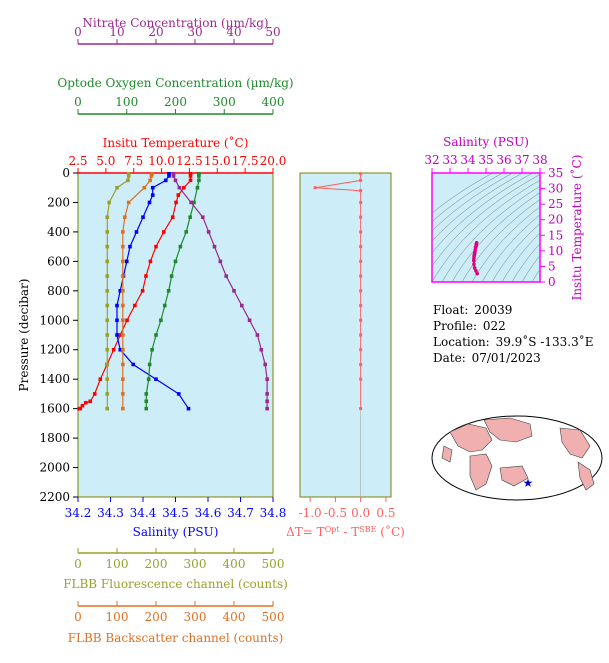  Describe the element at coordinates (133, 161) in the screenshot. I see `temperature-tick-label: 7.5` at that location.